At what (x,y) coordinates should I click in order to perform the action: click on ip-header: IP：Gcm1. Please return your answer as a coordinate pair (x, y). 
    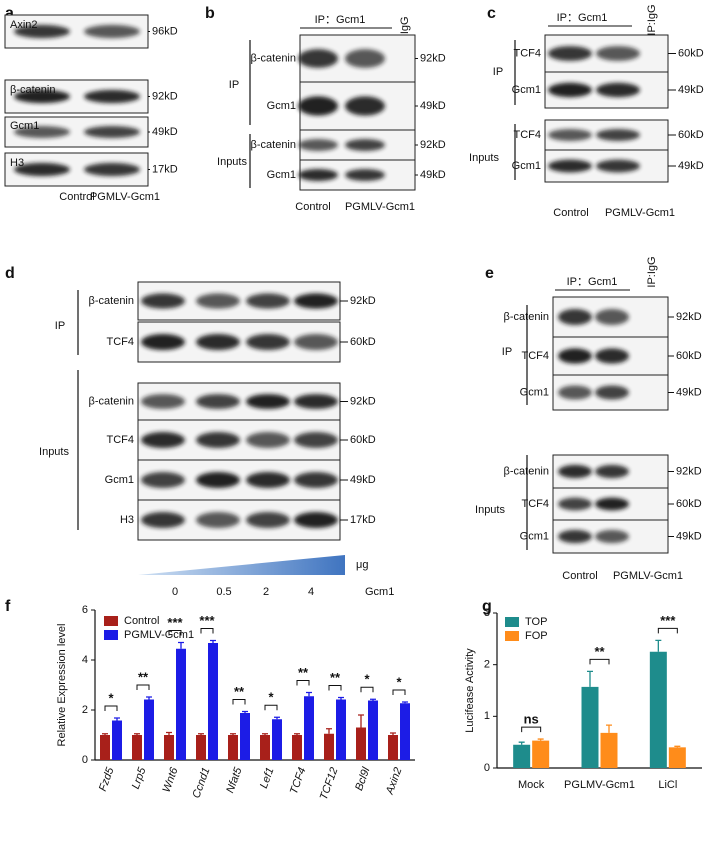
    Looking at the image, I should click on (340, 20).